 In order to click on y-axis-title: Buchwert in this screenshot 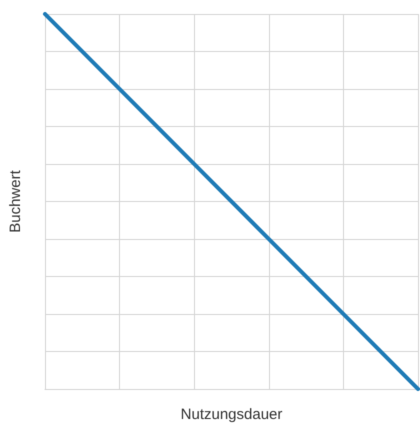, I will do `click(15, 201)`.